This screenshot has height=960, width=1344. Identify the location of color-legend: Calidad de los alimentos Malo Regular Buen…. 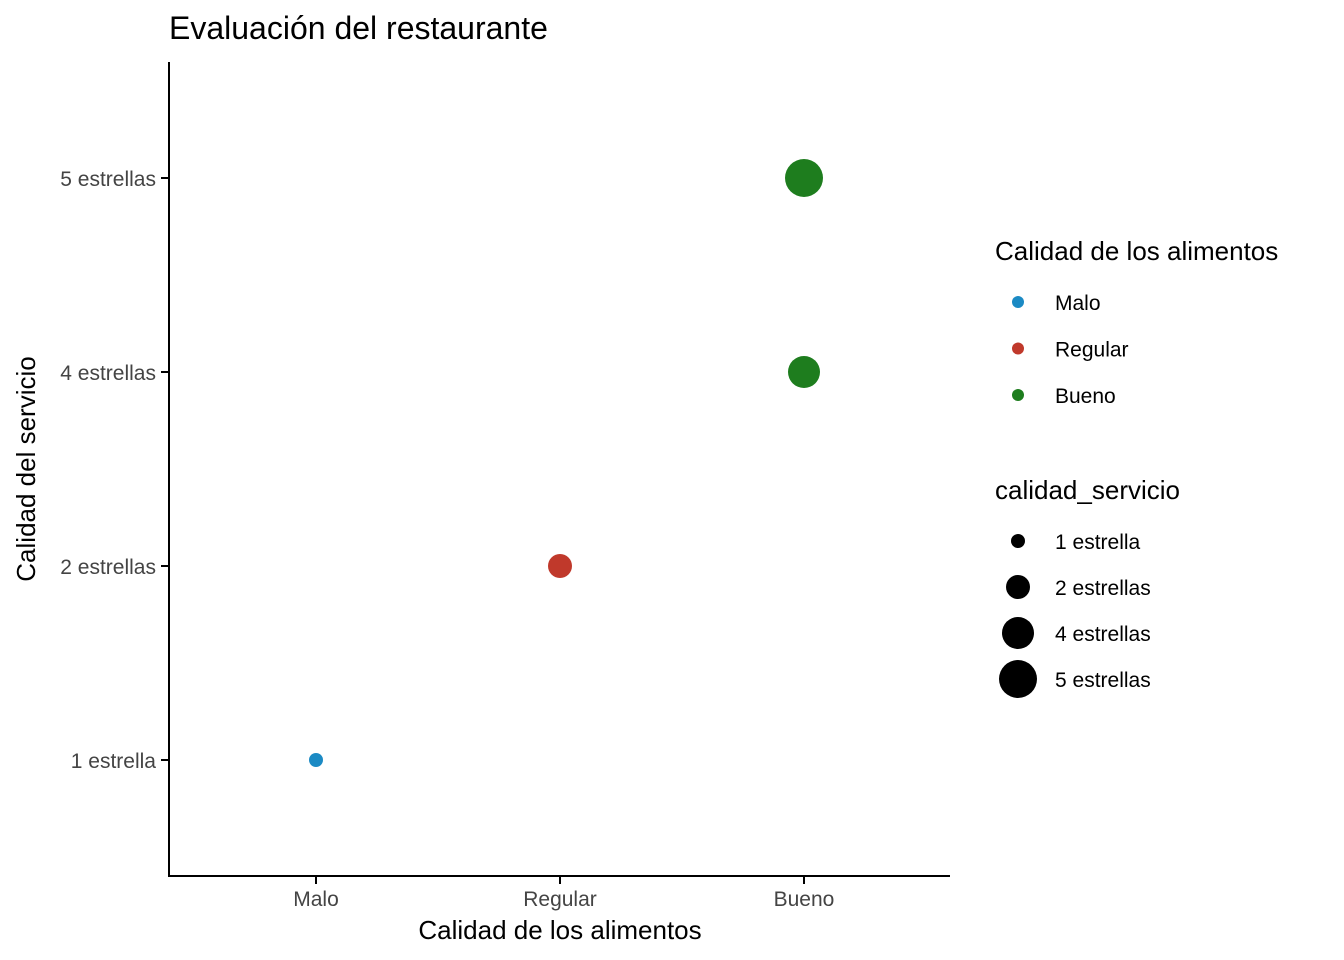
(1136, 322).